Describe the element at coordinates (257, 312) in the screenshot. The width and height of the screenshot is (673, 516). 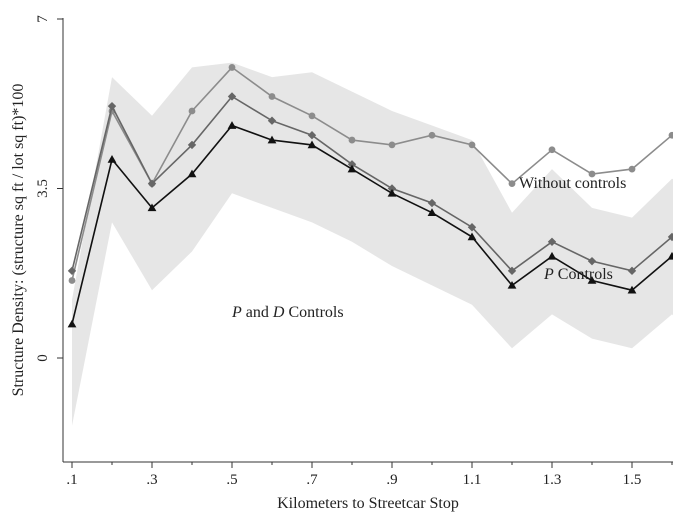
I see `annotation-p-and-d-mid: and` at that location.